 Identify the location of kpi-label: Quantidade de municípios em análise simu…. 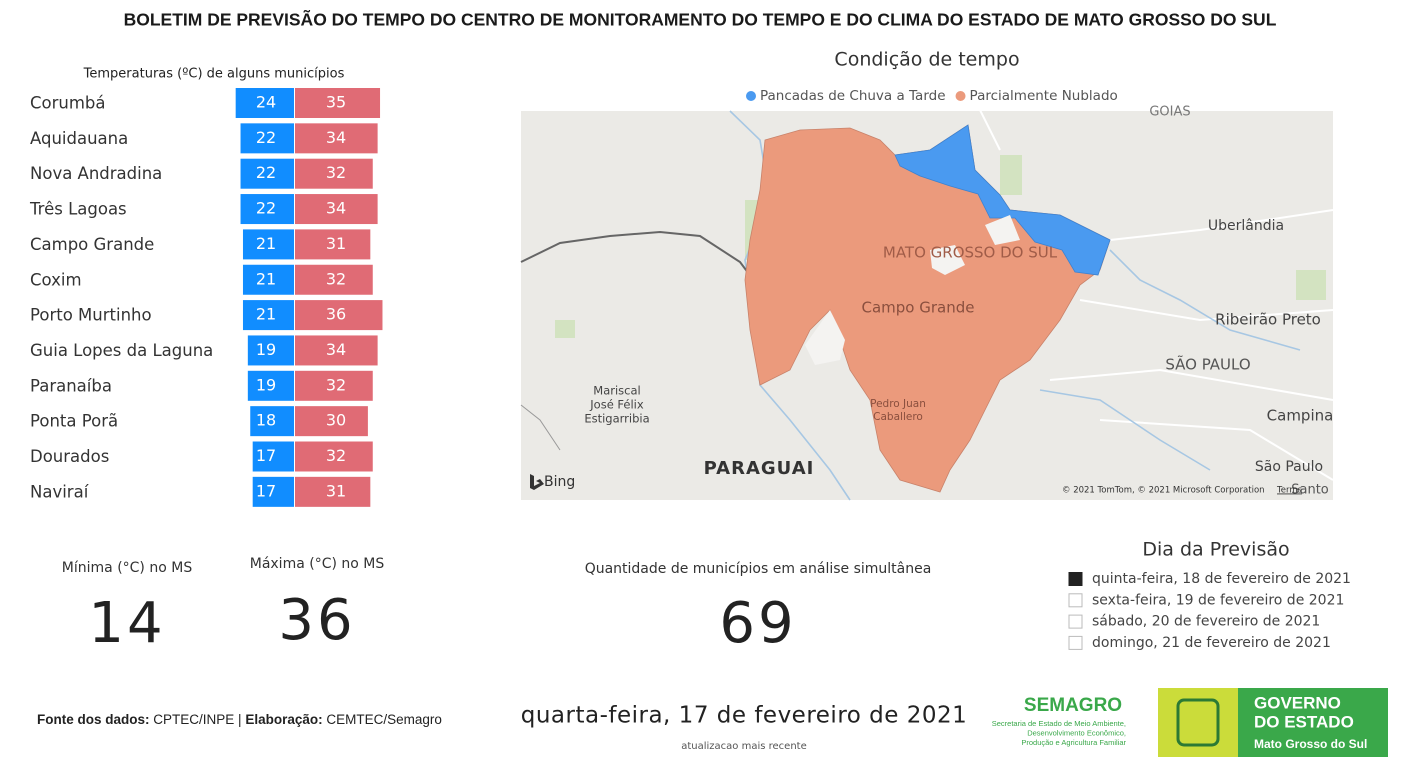
(758, 569).